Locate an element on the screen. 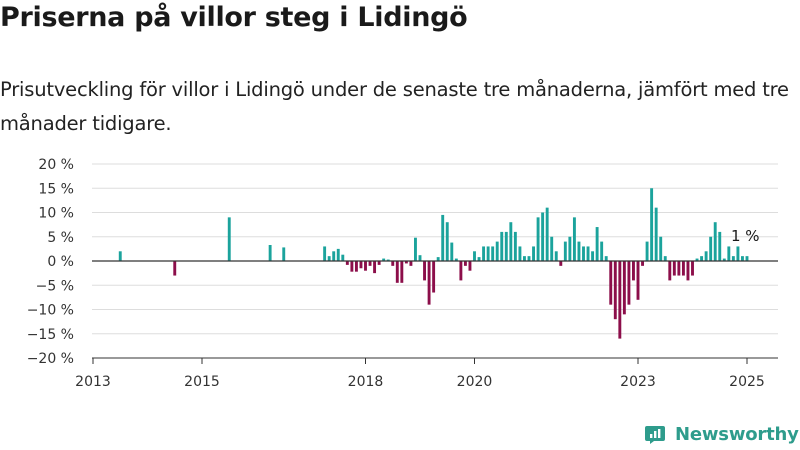  y-tick-label: 0 % is located at coordinates (60, 262).